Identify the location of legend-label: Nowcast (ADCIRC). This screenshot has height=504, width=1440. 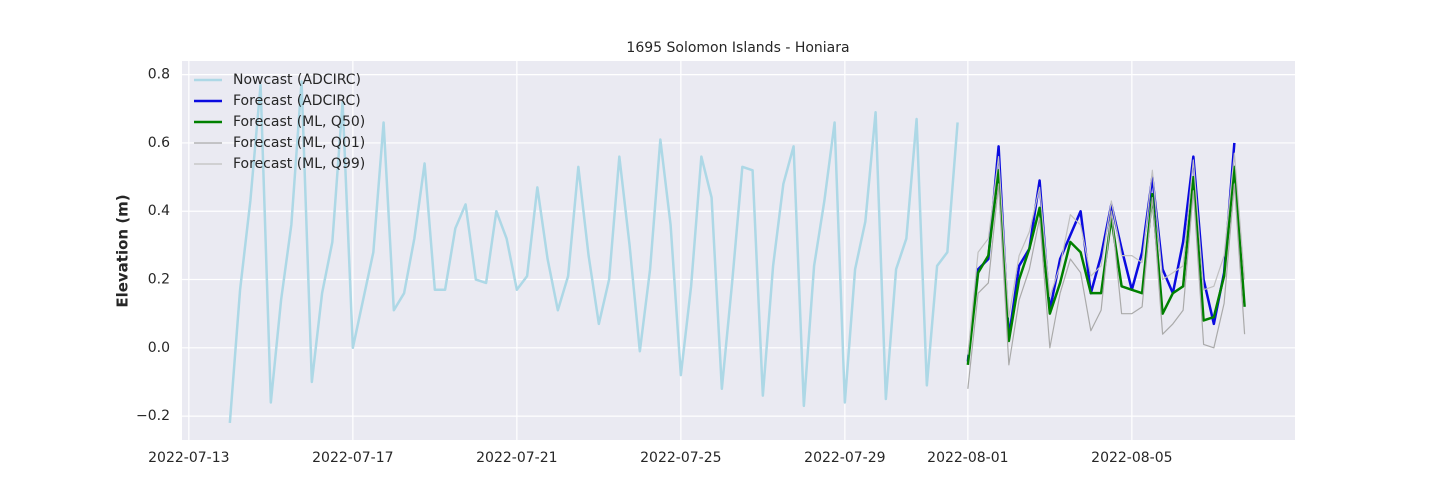
(297, 80).